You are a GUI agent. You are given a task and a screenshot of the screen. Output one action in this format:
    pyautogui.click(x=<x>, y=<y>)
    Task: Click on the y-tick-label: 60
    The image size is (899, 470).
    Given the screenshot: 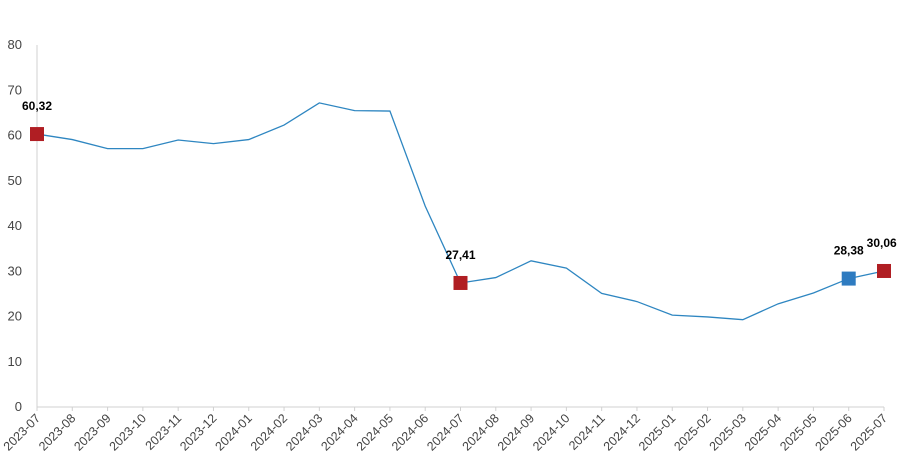 What is the action you would take?
    pyautogui.click(x=15, y=135)
    